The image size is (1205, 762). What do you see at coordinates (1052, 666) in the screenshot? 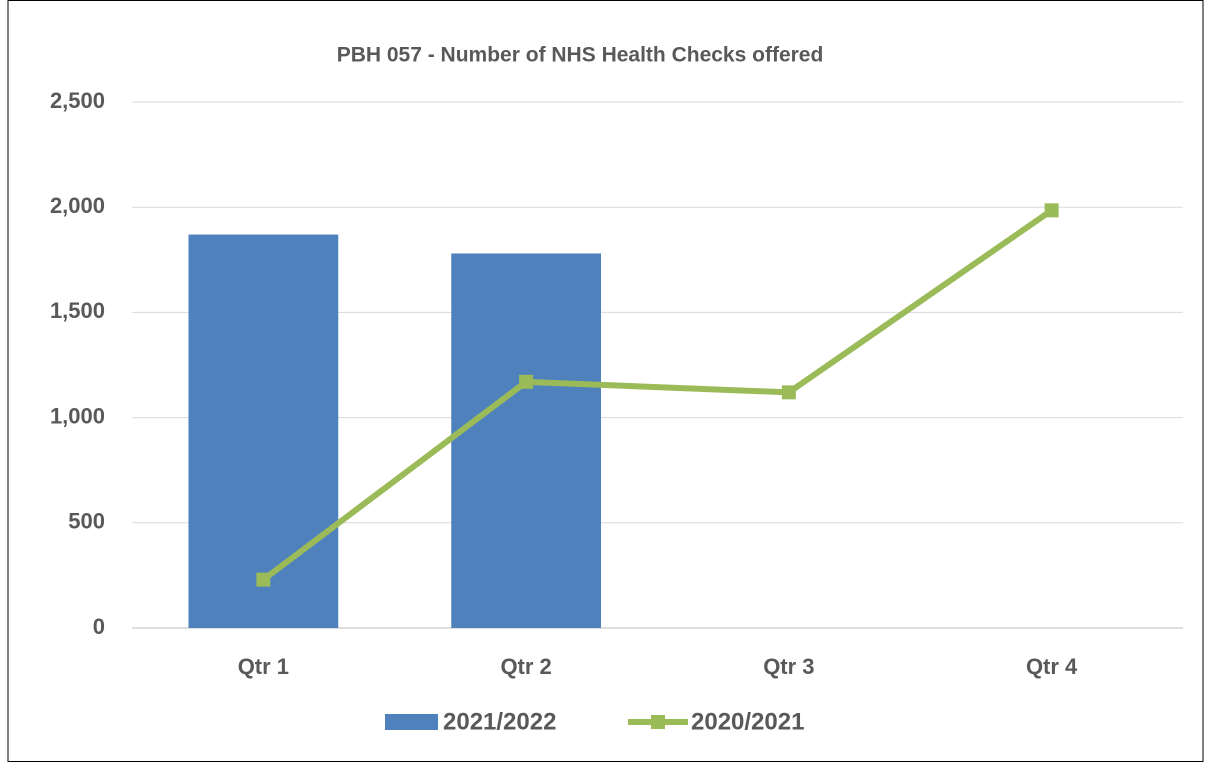
I see `x-tick-label: Qtr 4` at bounding box center [1052, 666].